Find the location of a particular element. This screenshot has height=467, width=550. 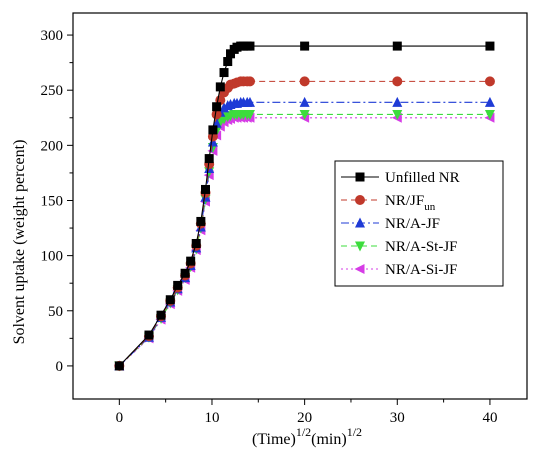

legend-label: NR/A-JF is located at coordinates (412, 224).